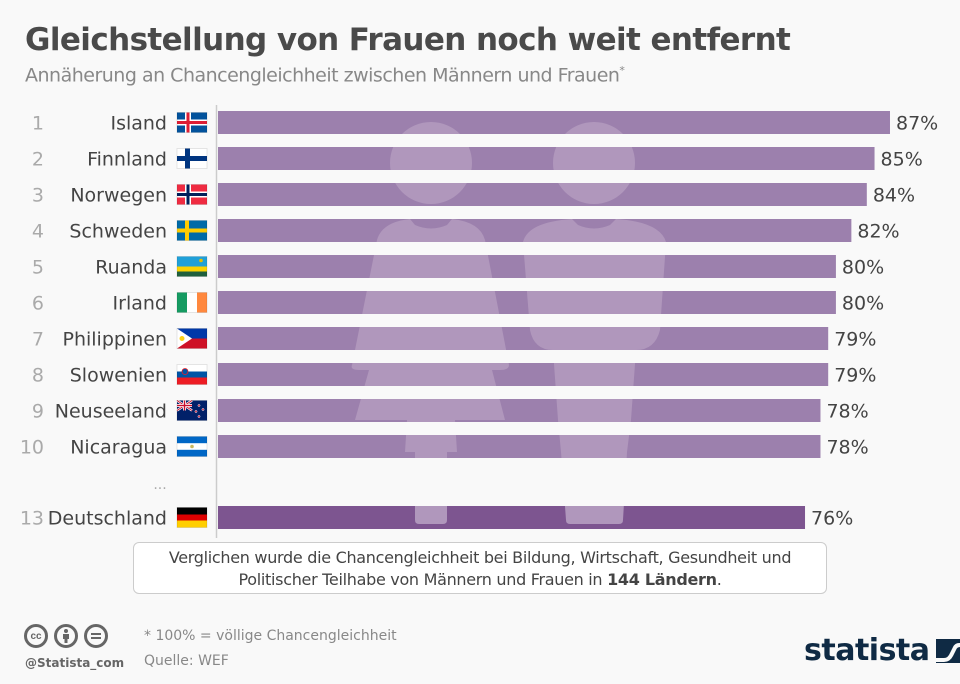  I want to click on country-label: Neuseeland, so click(111, 412).